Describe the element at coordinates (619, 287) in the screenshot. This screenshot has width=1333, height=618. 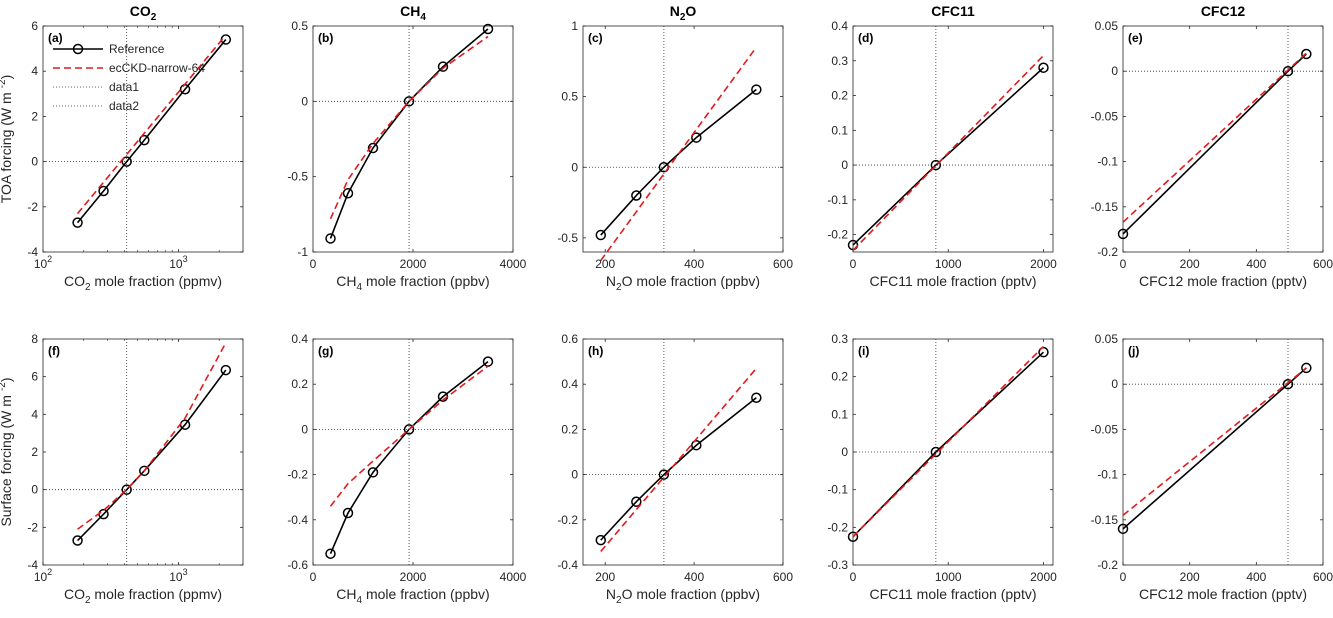
I see `x-label-subscript: 2` at that location.